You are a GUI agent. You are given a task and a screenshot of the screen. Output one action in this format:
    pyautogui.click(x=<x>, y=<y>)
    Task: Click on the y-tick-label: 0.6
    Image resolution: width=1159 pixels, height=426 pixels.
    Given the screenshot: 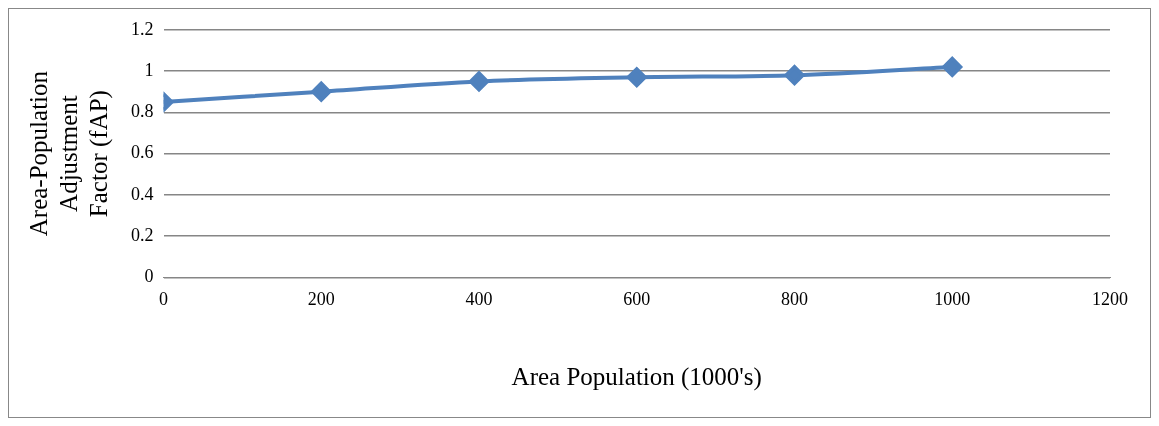 What is the action you would take?
    pyautogui.click(x=142, y=152)
    